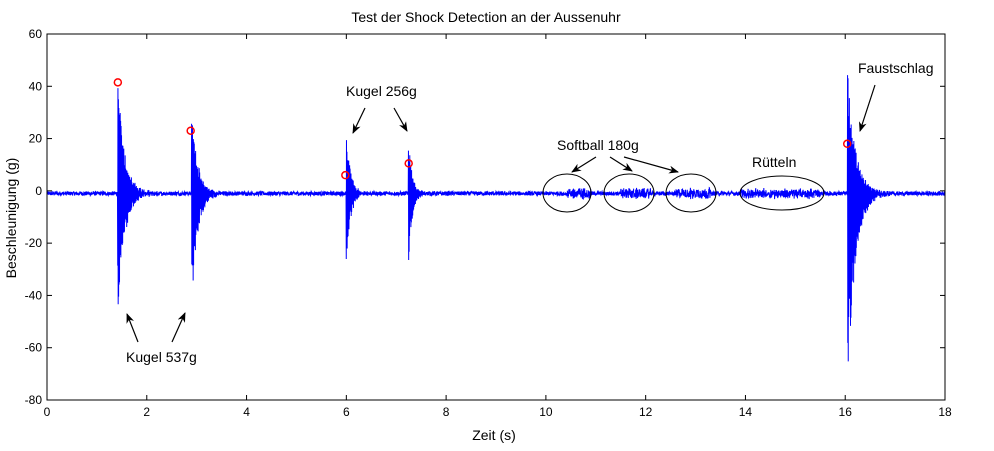 The height and width of the screenshot is (451, 994). What do you see at coordinates (867, 108) in the screenshot?
I see `arrow-faustschlag` at bounding box center [867, 108].